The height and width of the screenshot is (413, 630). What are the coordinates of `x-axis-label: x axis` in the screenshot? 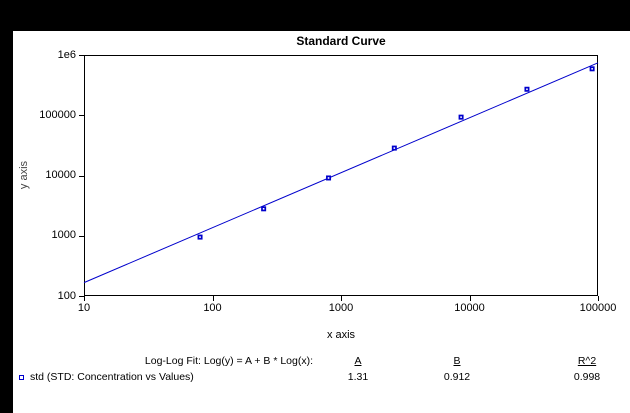 It's located at (341, 335).